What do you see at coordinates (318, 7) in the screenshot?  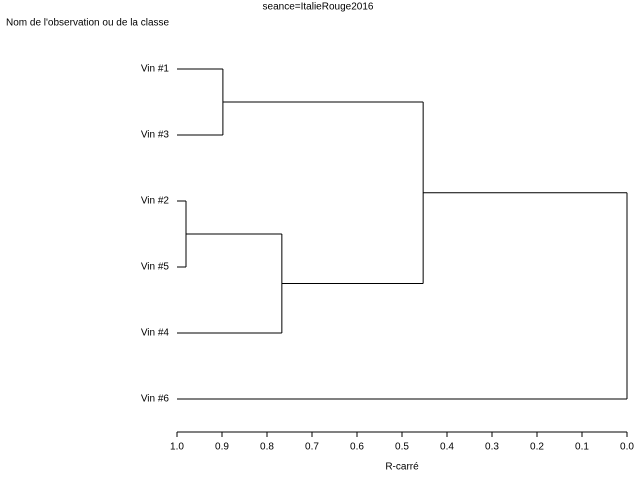 I see `chart-title: seance=ItalieRouge2016` at bounding box center [318, 7].